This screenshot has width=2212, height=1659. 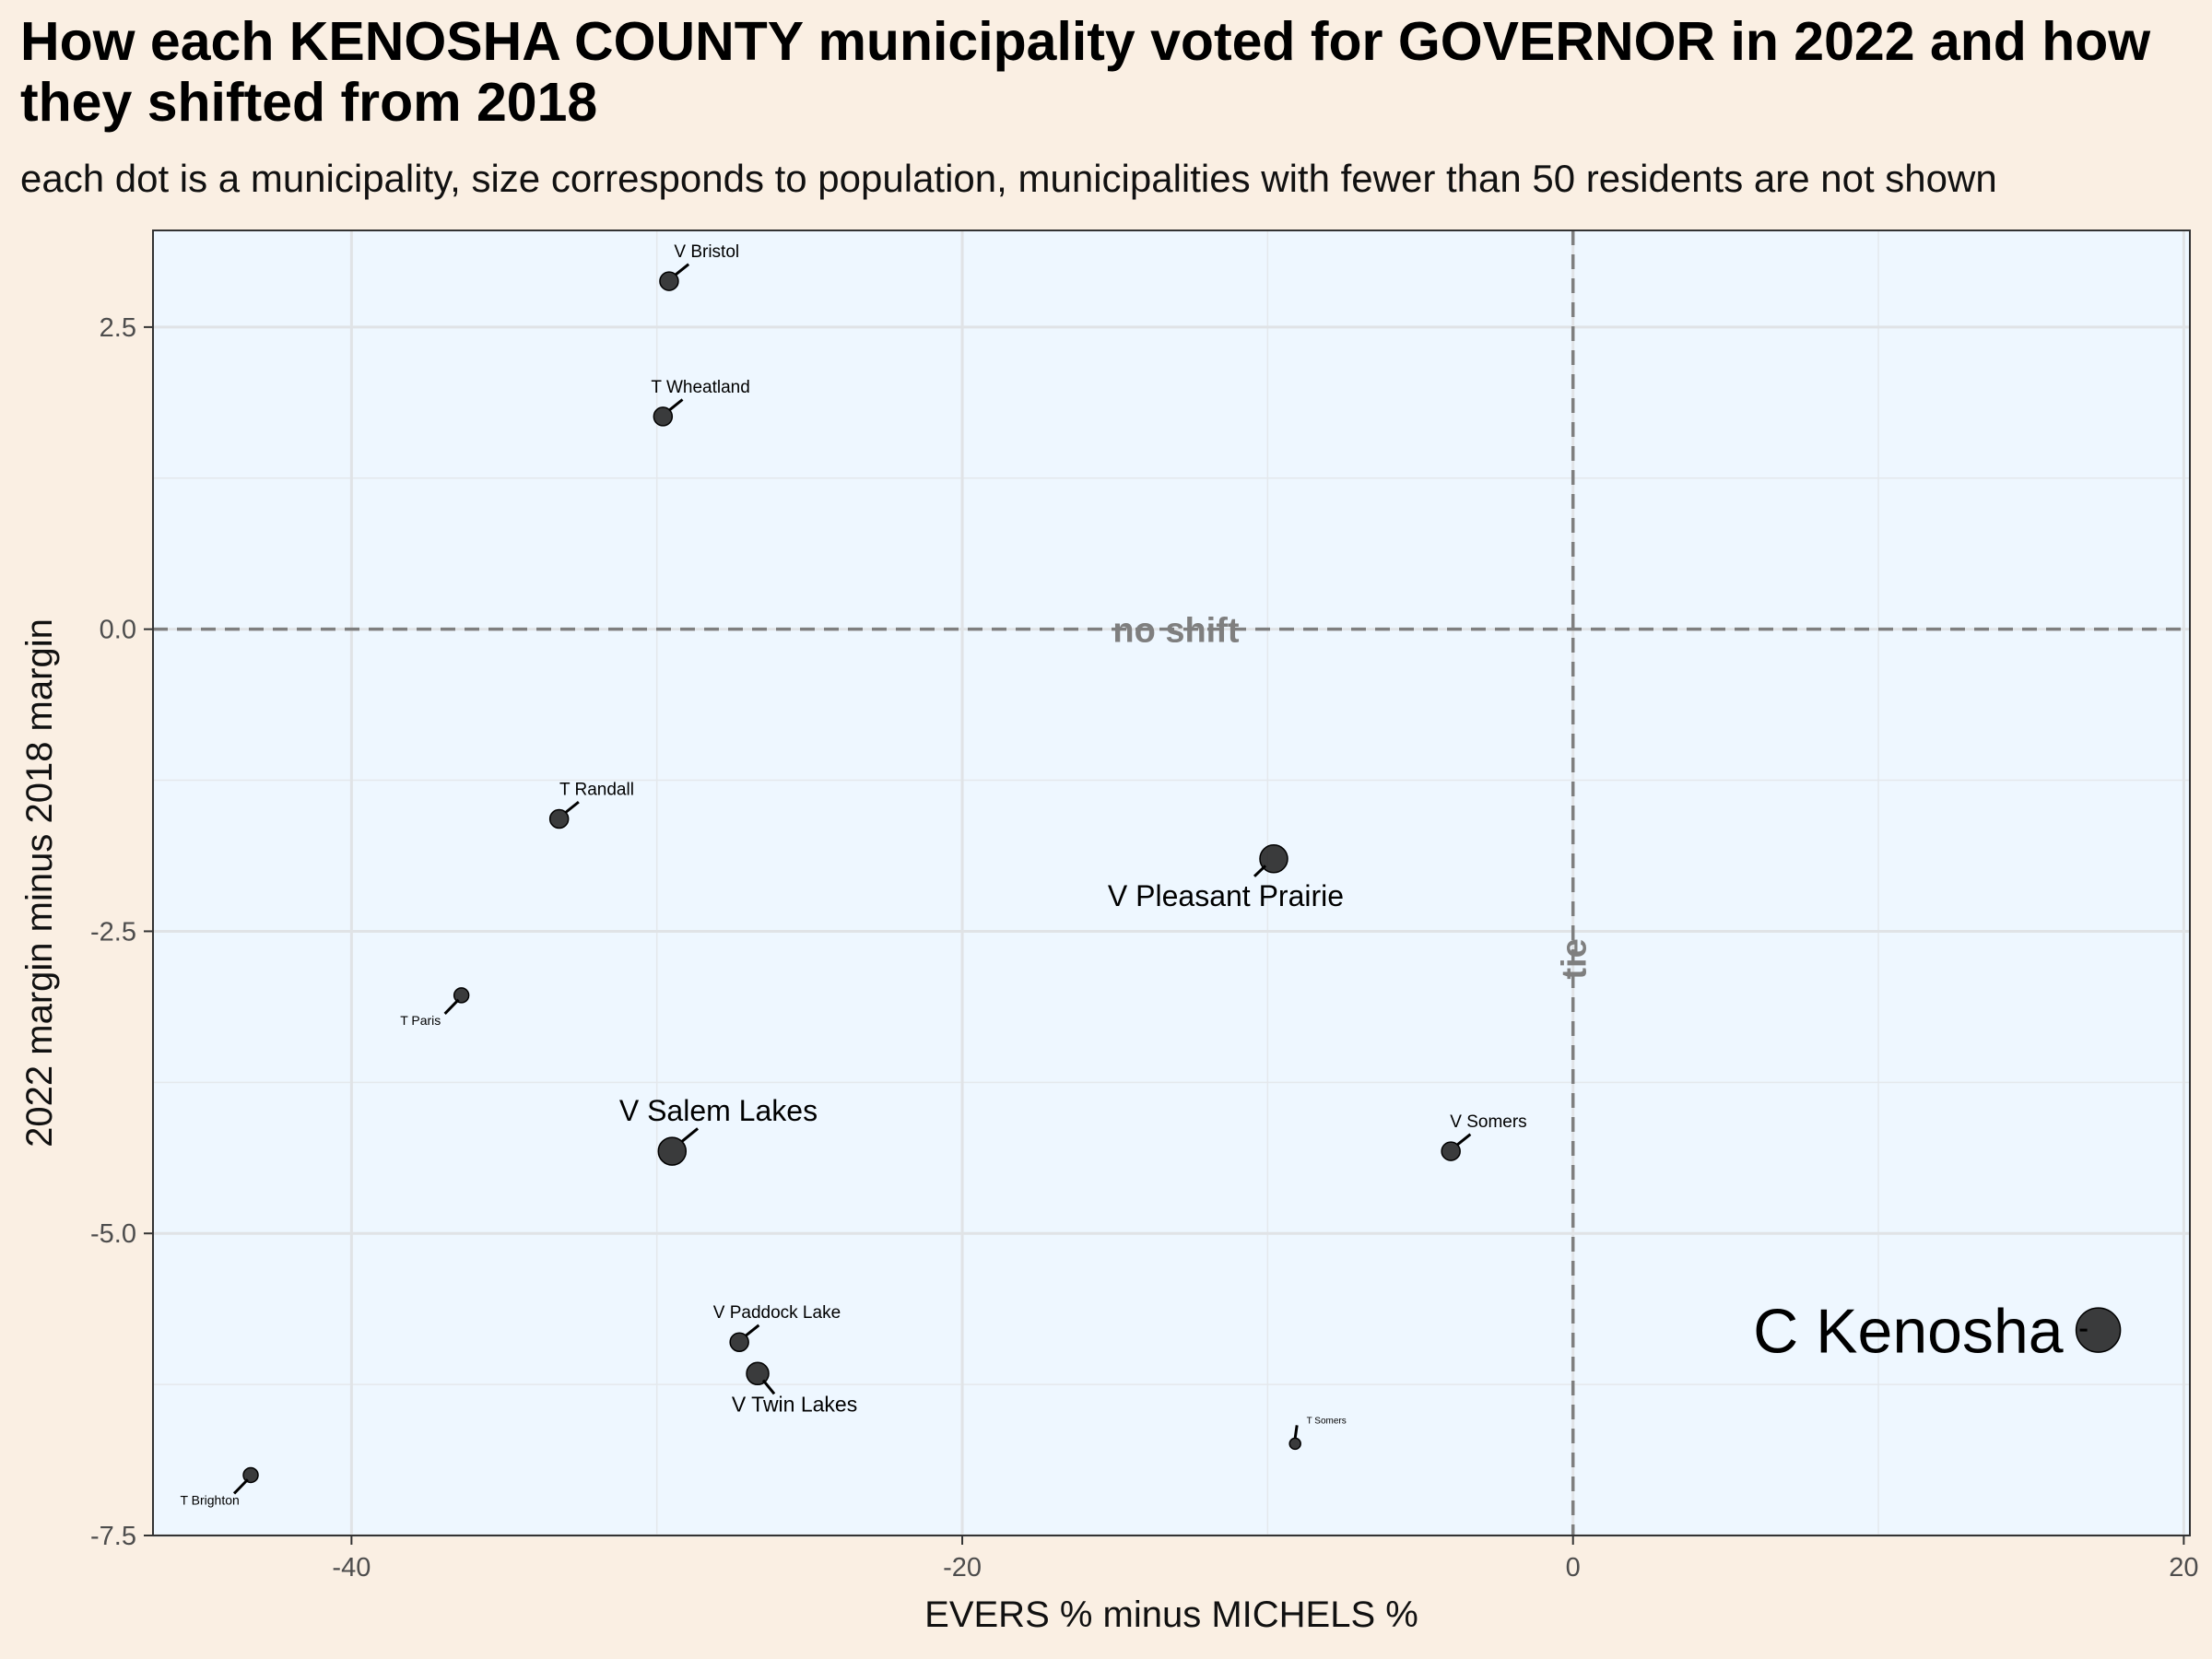 I want to click on point-label: T Brighton, so click(x=209, y=1499).